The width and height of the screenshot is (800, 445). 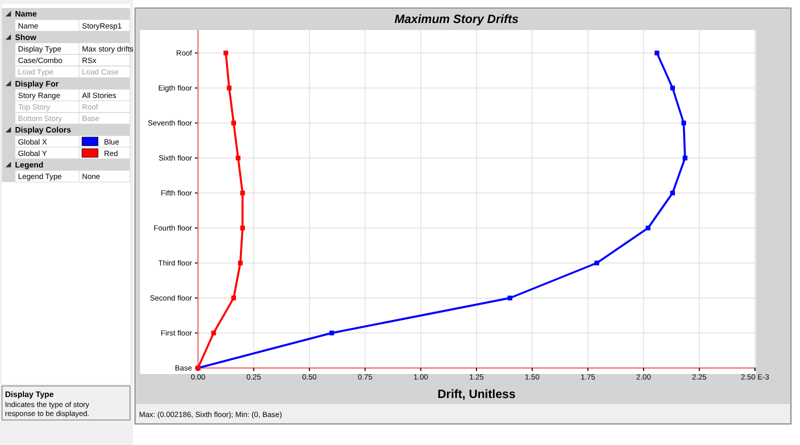 What do you see at coordinates (43, 130) in the screenshot?
I see `text: Display Colors` at bounding box center [43, 130].